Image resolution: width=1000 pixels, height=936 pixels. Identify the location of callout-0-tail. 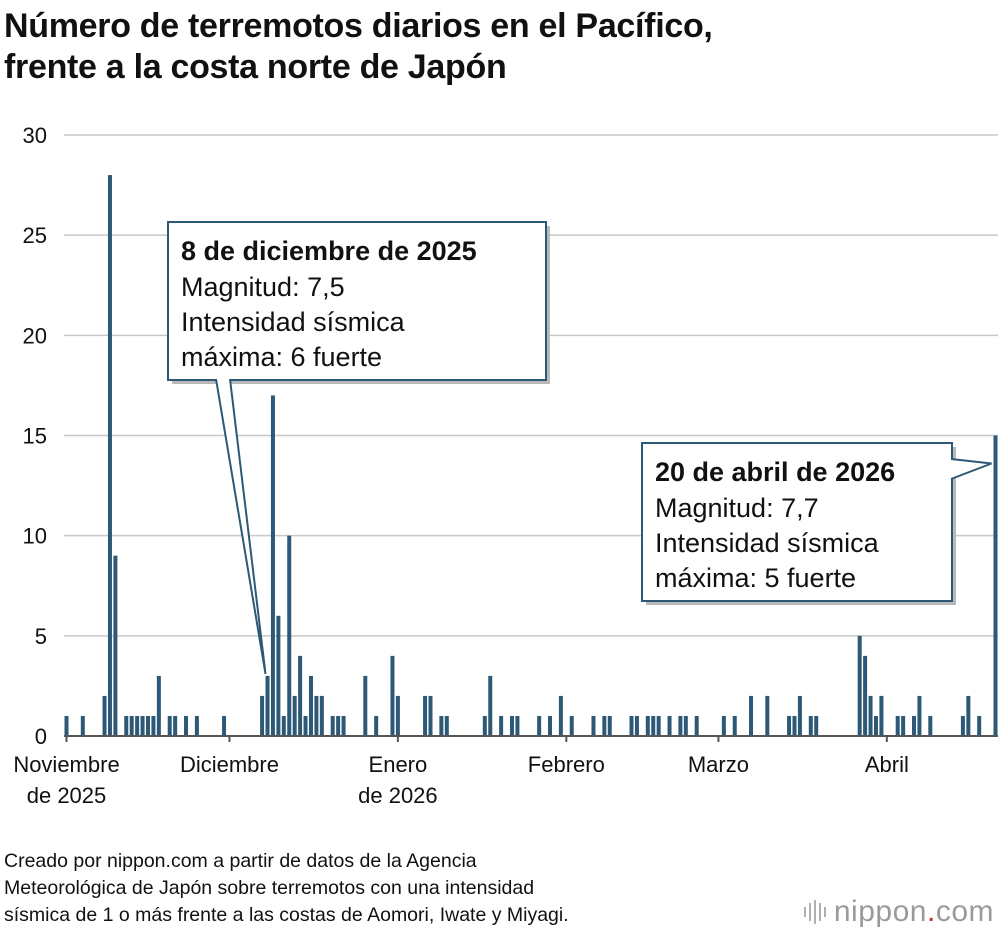
(241, 526).